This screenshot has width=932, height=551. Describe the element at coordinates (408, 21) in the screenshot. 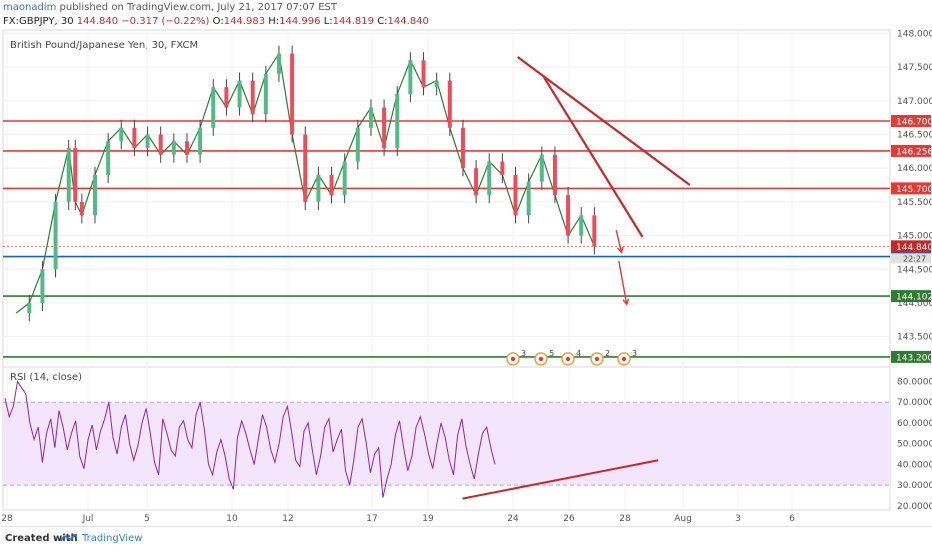

I see `close-value: 144.840` at that location.